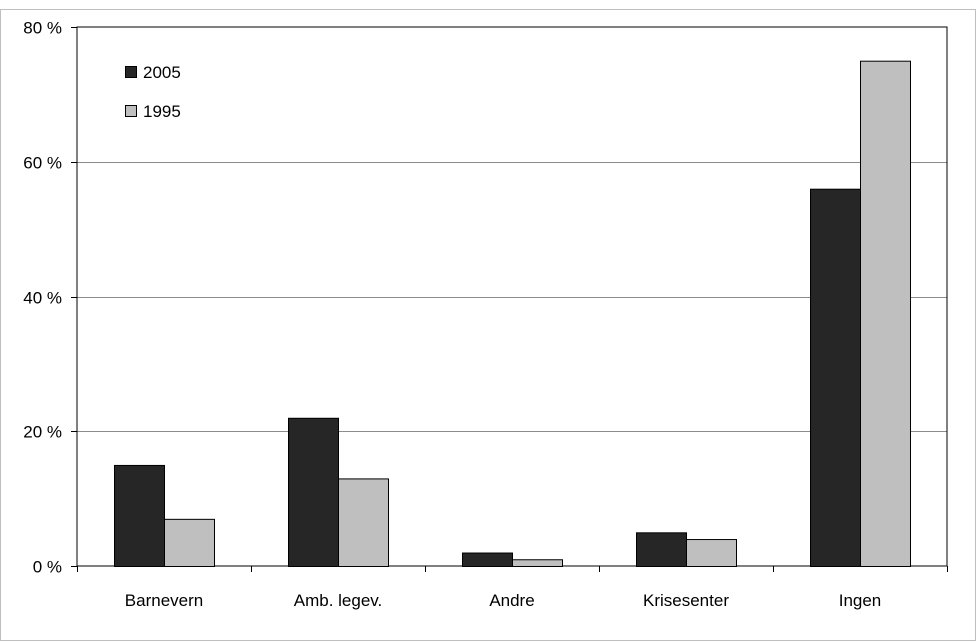  Describe the element at coordinates (131, 111) in the screenshot. I see `legend-swatch-1995` at that location.